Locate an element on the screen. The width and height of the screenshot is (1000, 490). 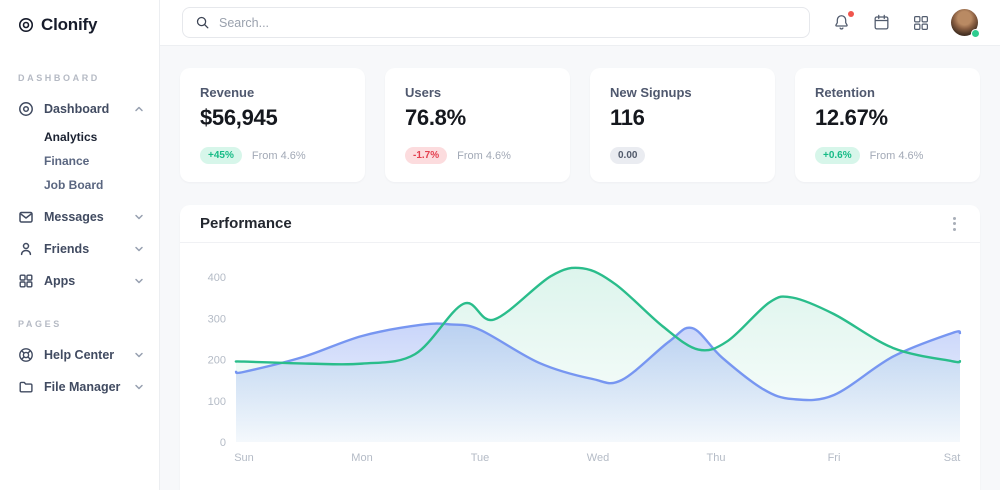
grid-icon is located at coordinates (26, 281).